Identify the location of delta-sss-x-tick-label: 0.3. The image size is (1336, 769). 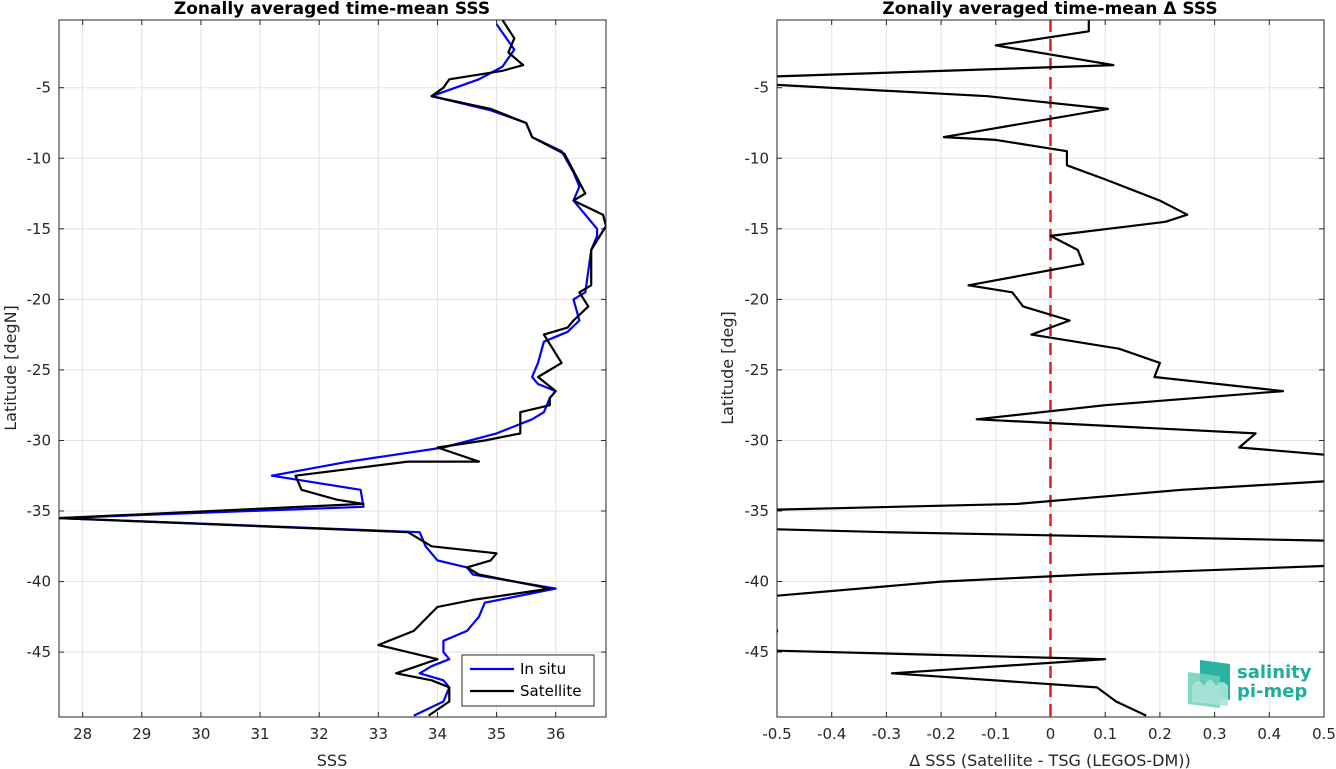
(1215, 734).